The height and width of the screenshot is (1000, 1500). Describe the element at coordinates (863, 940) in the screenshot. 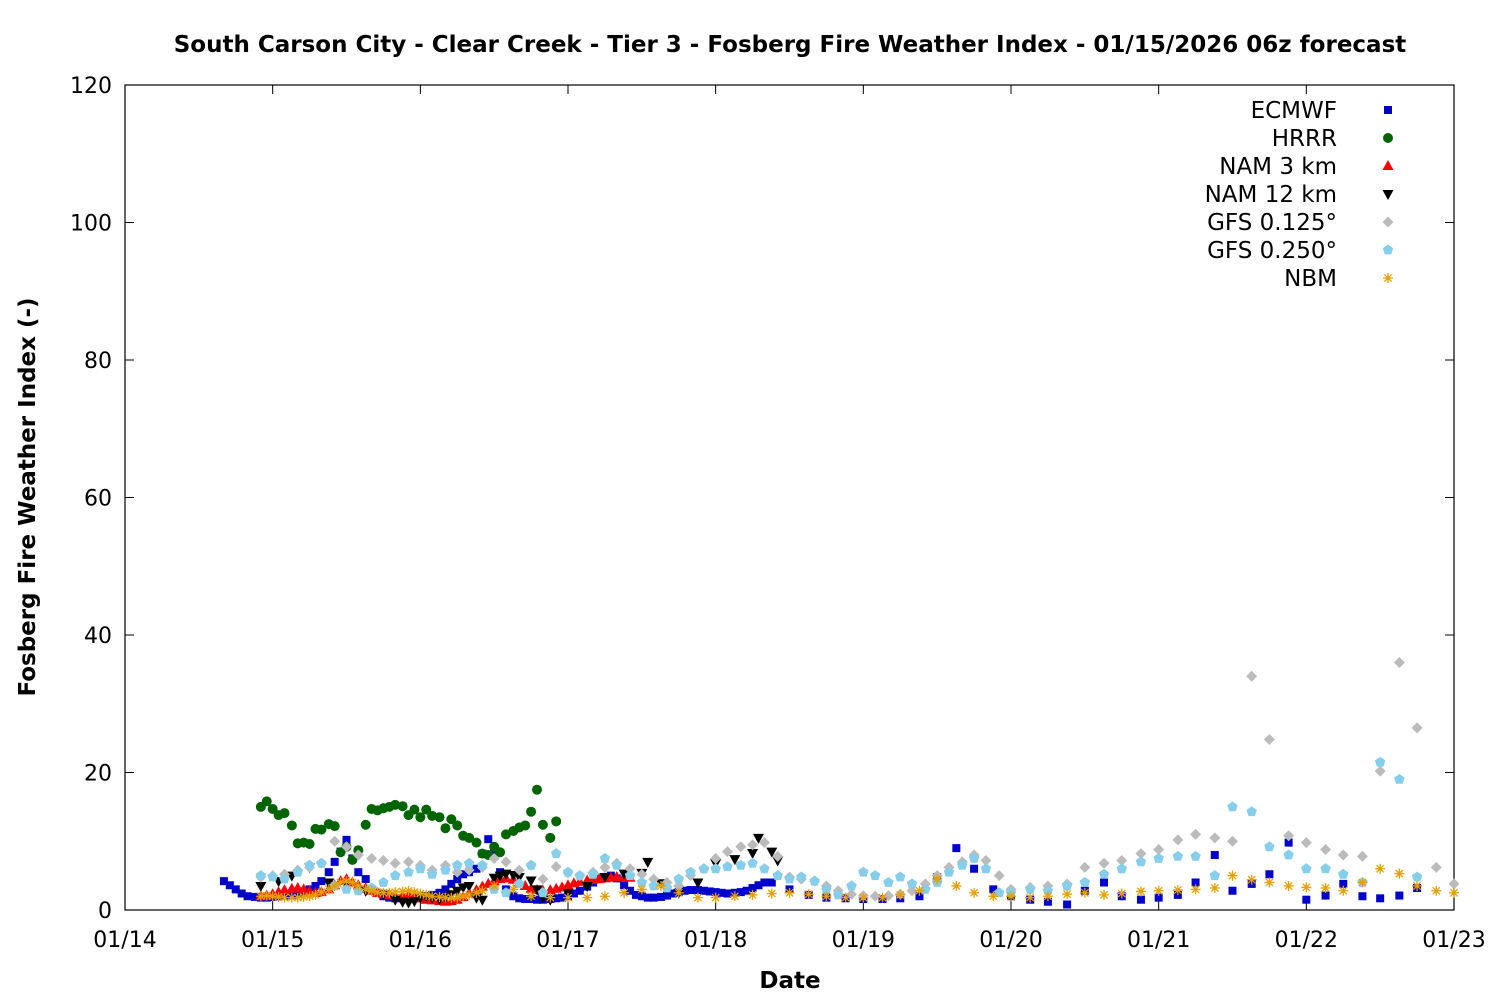

I see `x-tick-label: 01/19` at that location.